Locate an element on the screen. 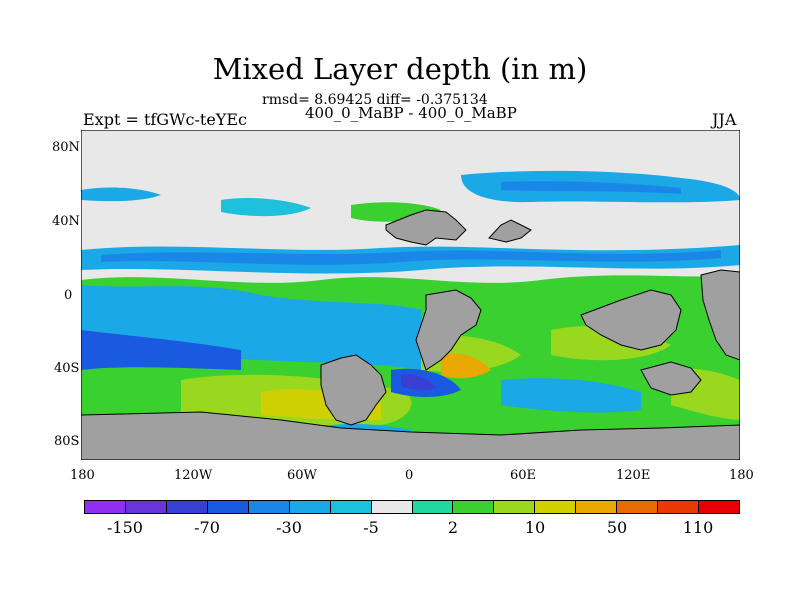 This screenshot has width=800, height=600. colorbar-label: 2 is located at coordinates (453, 527).